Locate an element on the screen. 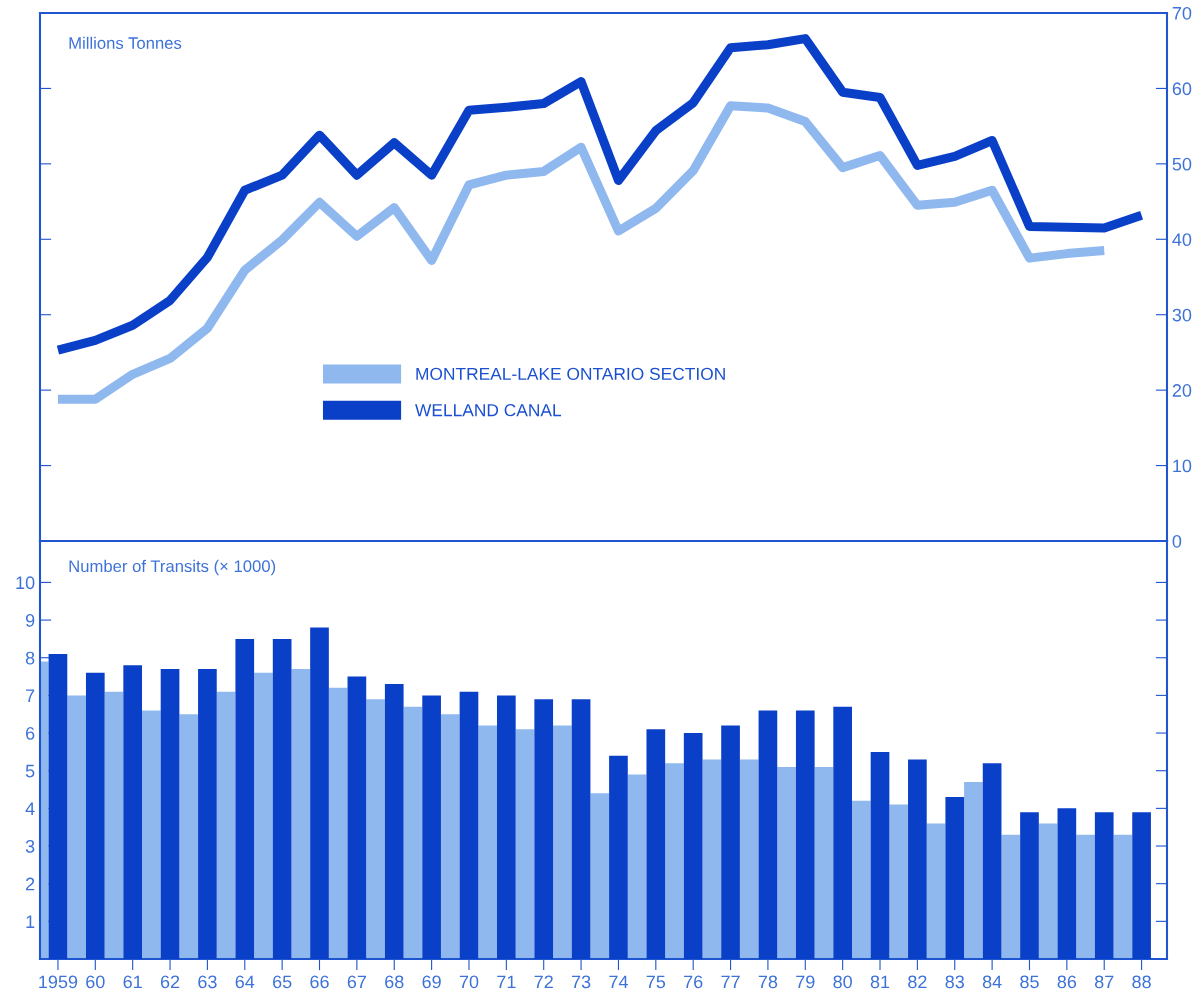  y-tick-label: 1 is located at coordinates (30, 921).